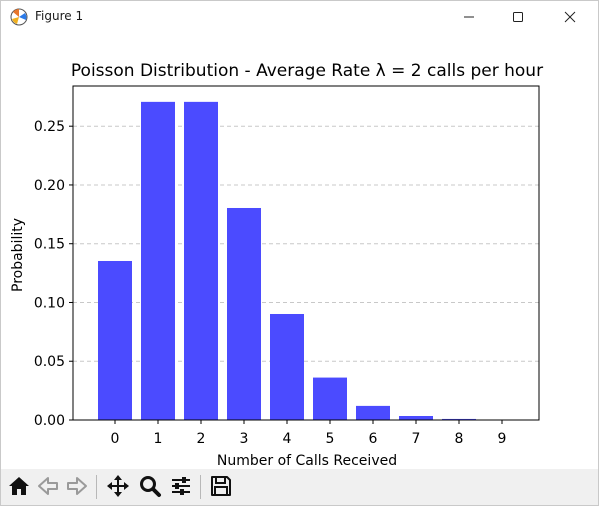 The height and width of the screenshot is (506, 599). I want to click on y-tick-label: 0.15, so click(49, 245).